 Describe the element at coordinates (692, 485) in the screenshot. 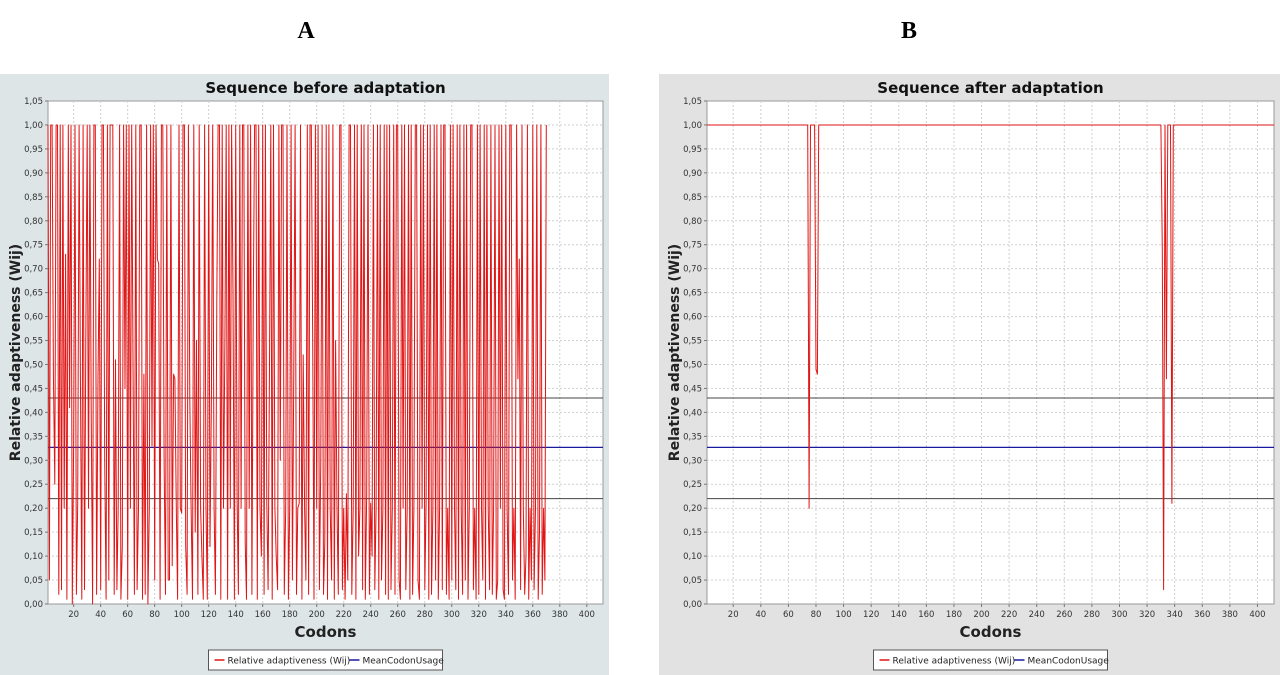

I see `y-tick-label: 0,25` at that location.